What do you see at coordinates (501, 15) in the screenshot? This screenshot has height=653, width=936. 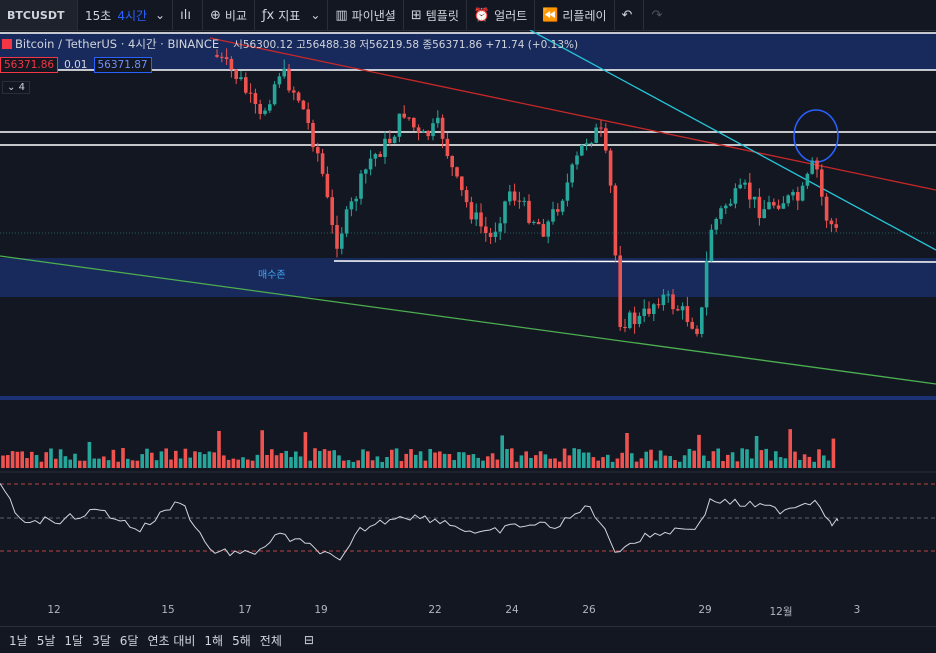 I see `alerts-button: ⏰ 얼러트` at bounding box center [501, 15].